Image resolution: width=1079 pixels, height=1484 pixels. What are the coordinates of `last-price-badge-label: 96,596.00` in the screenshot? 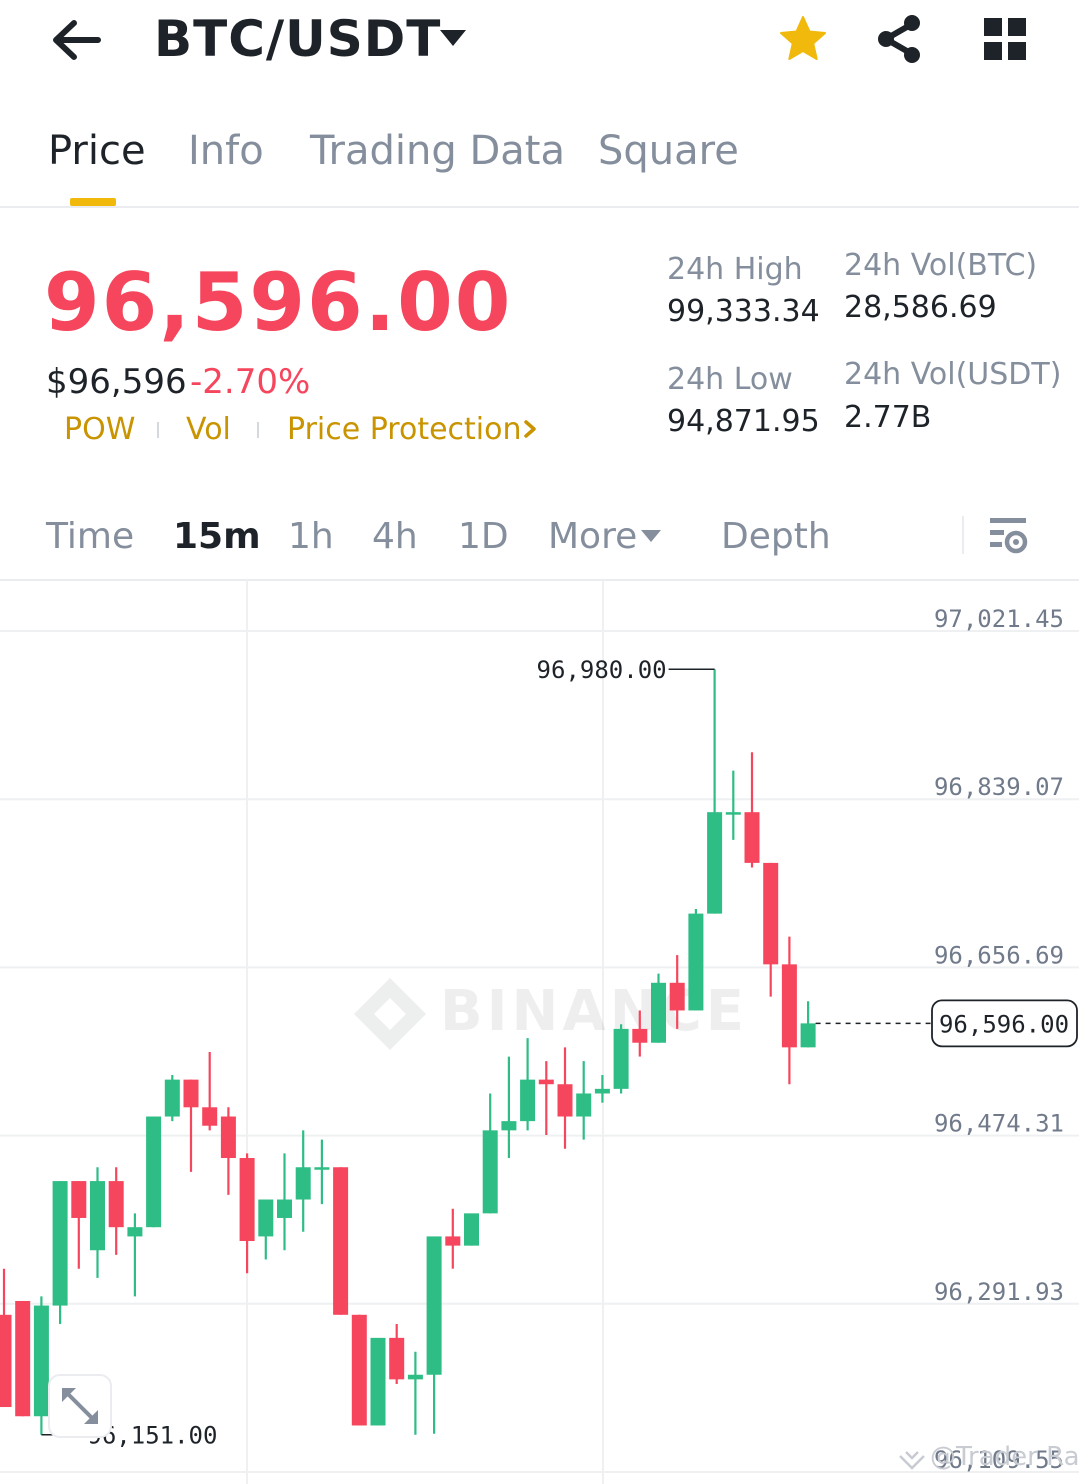 It's located at (1004, 1024).